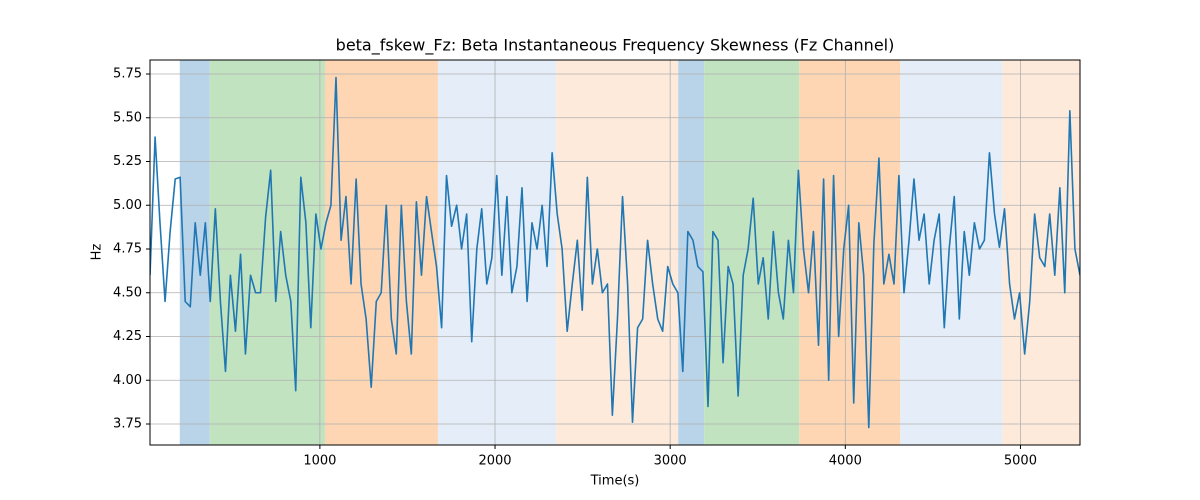  Describe the element at coordinates (127, 161) in the screenshot. I see `y-tick-label: 5.25` at that location.